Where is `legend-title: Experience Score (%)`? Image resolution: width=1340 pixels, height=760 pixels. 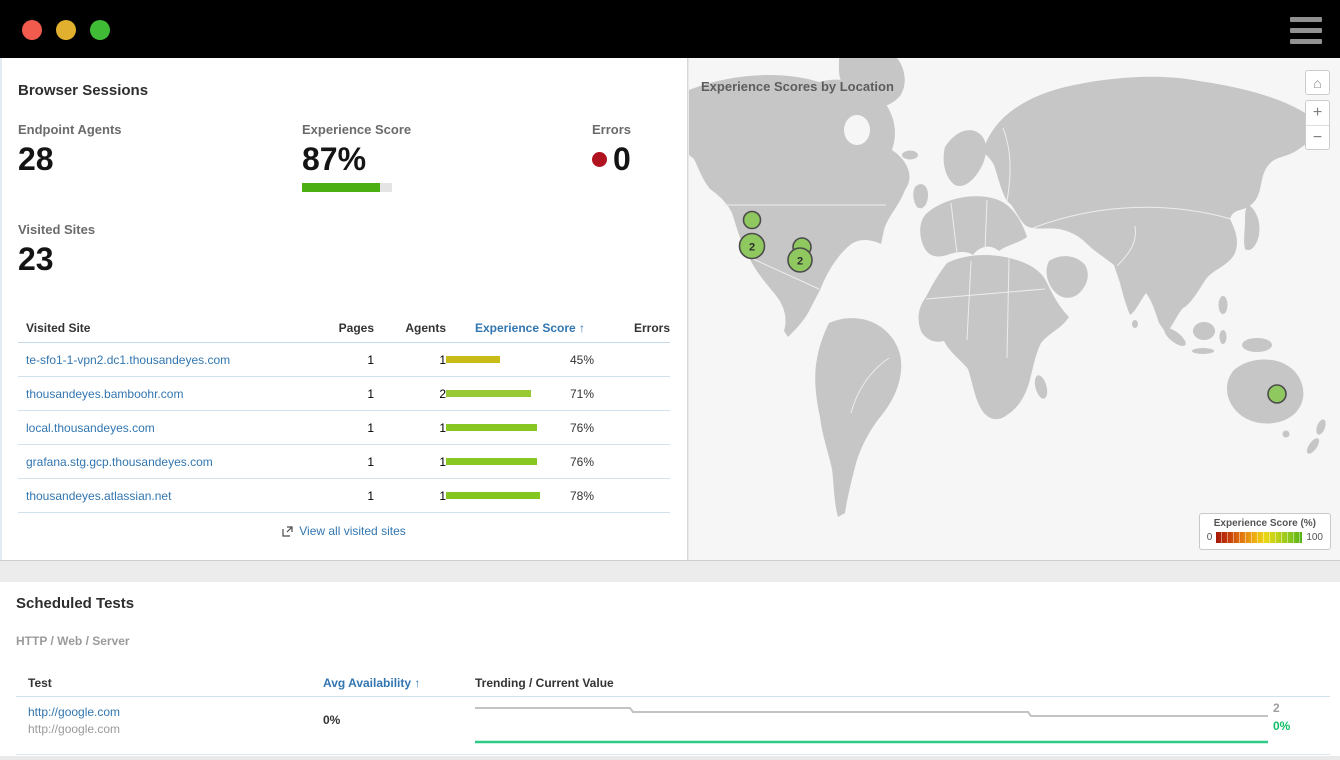
legend-title: Experience Score (%) is located at coordinates (1264, 523).